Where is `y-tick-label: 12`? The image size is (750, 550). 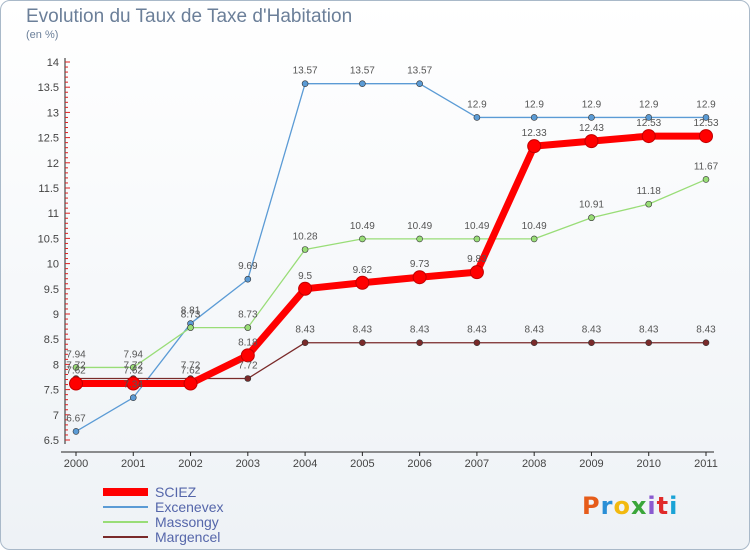 y-tick-label: 12 is located at coordinates (53, 164).